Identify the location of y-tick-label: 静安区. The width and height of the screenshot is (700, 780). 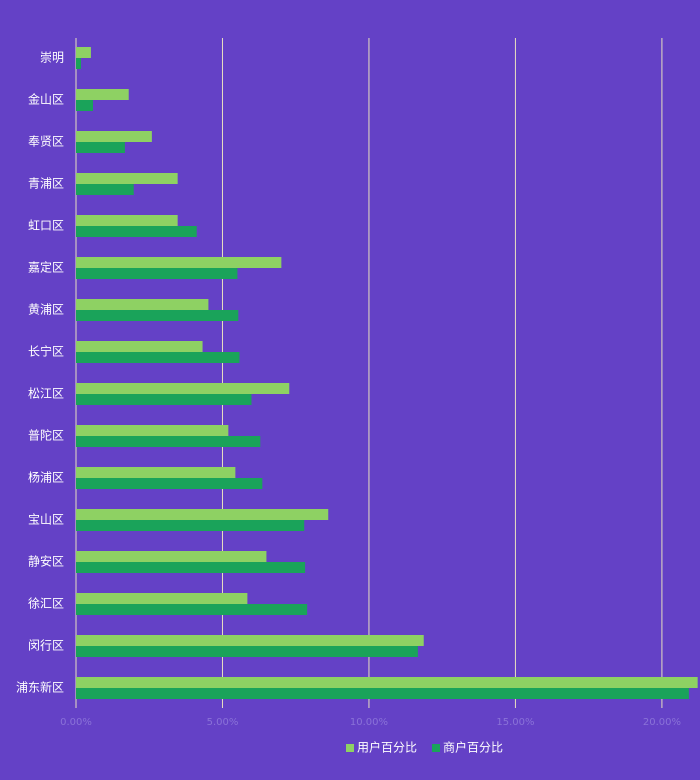
(46, 561).